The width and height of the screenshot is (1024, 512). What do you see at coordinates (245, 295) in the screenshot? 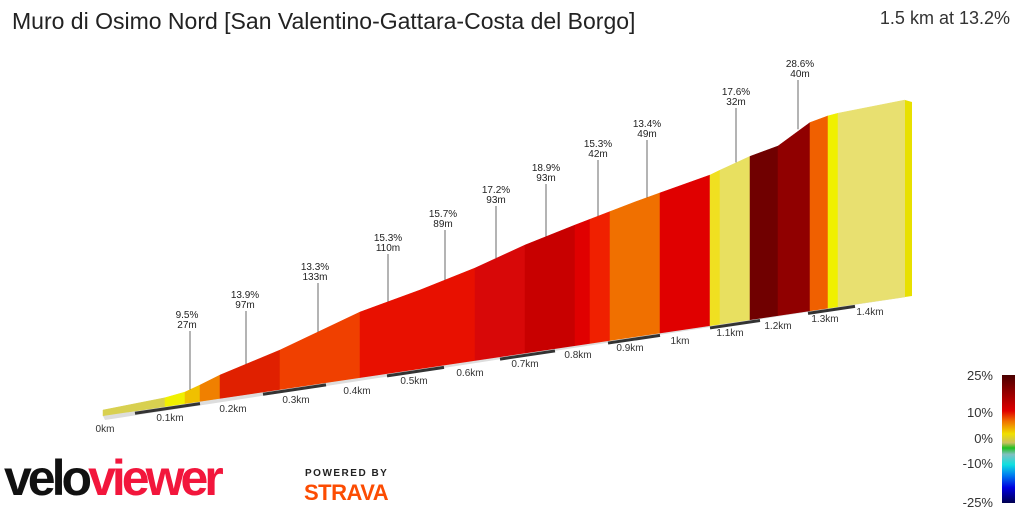
I see `annotation-grade: 13.9%` at bounding box center [245, 295].